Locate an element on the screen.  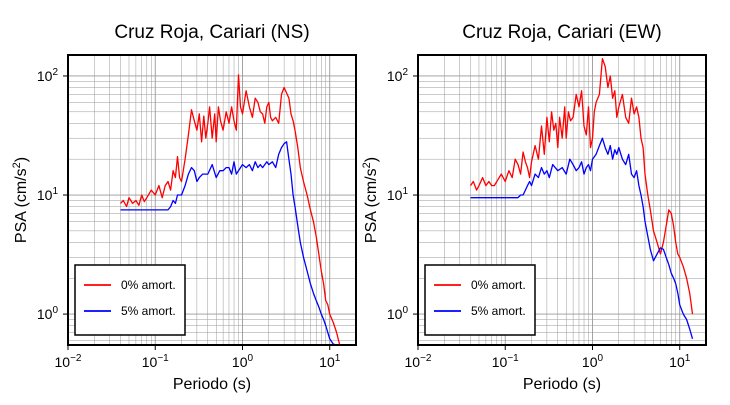
chart-title: Cruz Roja, Cariari (NS) is located at coordinates (211, 32).